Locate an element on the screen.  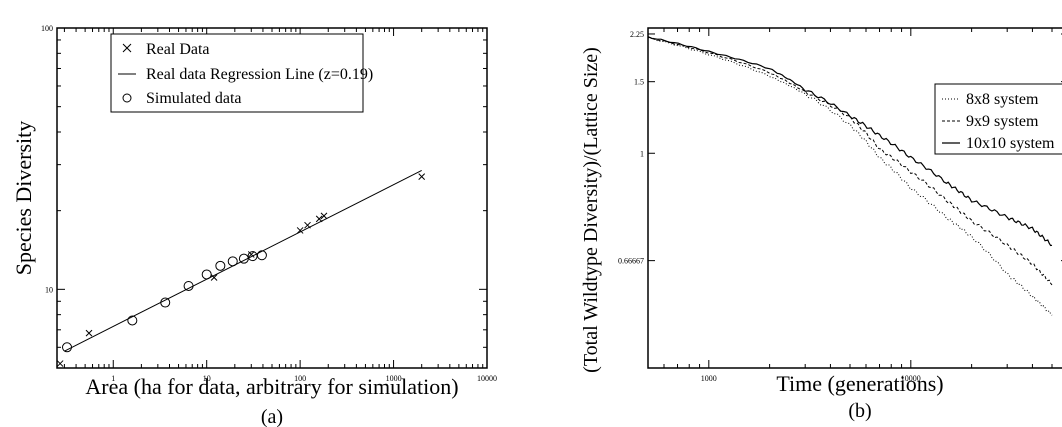
y-tick-label-a: 100 is located at coordinates (47, 28).